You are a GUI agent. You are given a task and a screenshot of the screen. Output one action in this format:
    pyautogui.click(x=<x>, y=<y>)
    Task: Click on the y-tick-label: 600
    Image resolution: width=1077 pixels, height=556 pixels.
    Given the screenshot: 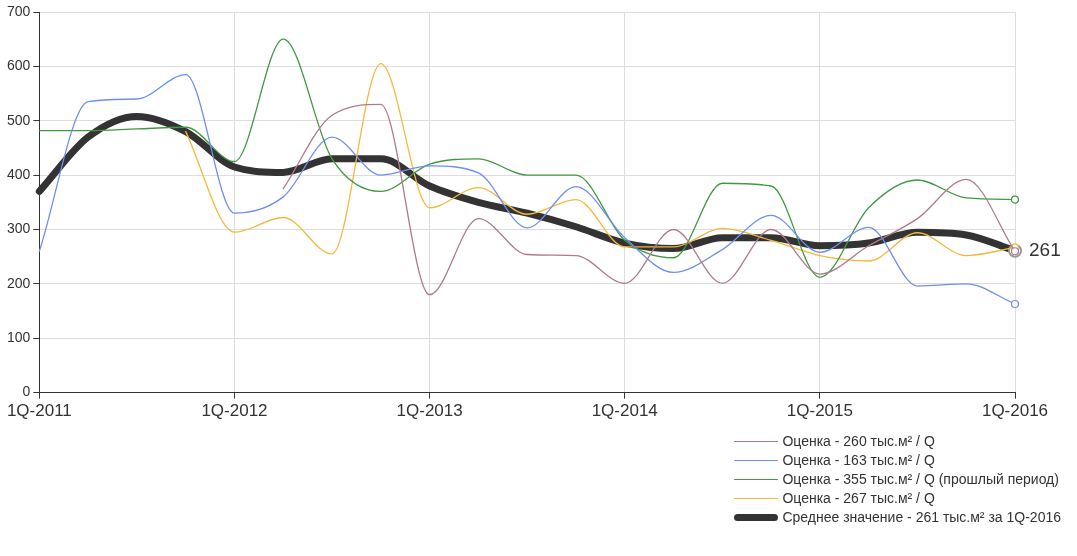 What is the action you would take?
    pyautogui.click(x=19, y=65)
    